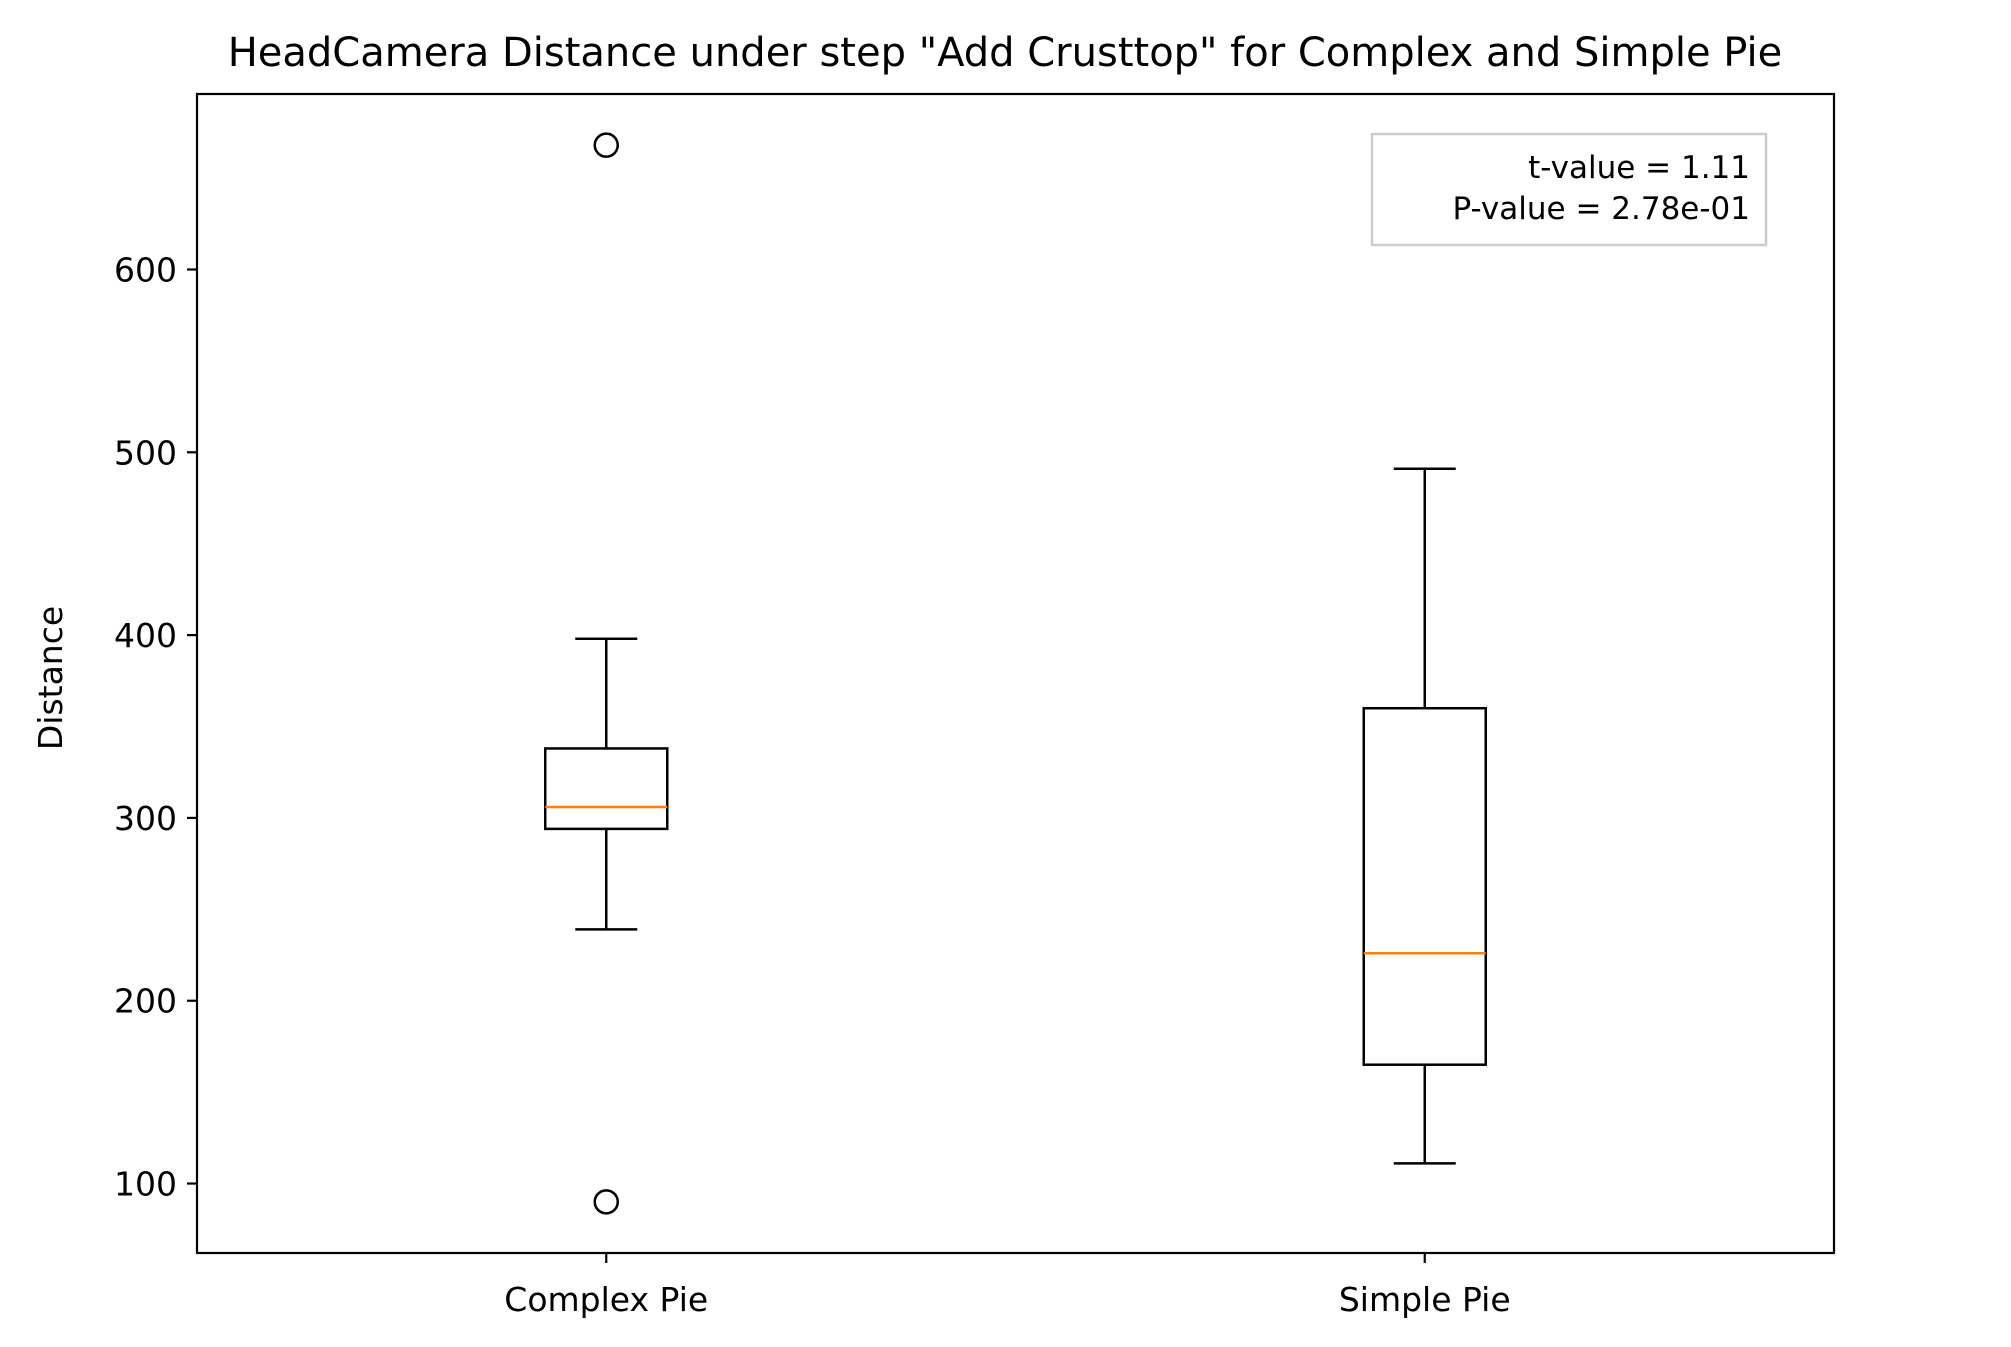  I want to click on y-tick-label: 100, so click(145, 1184).